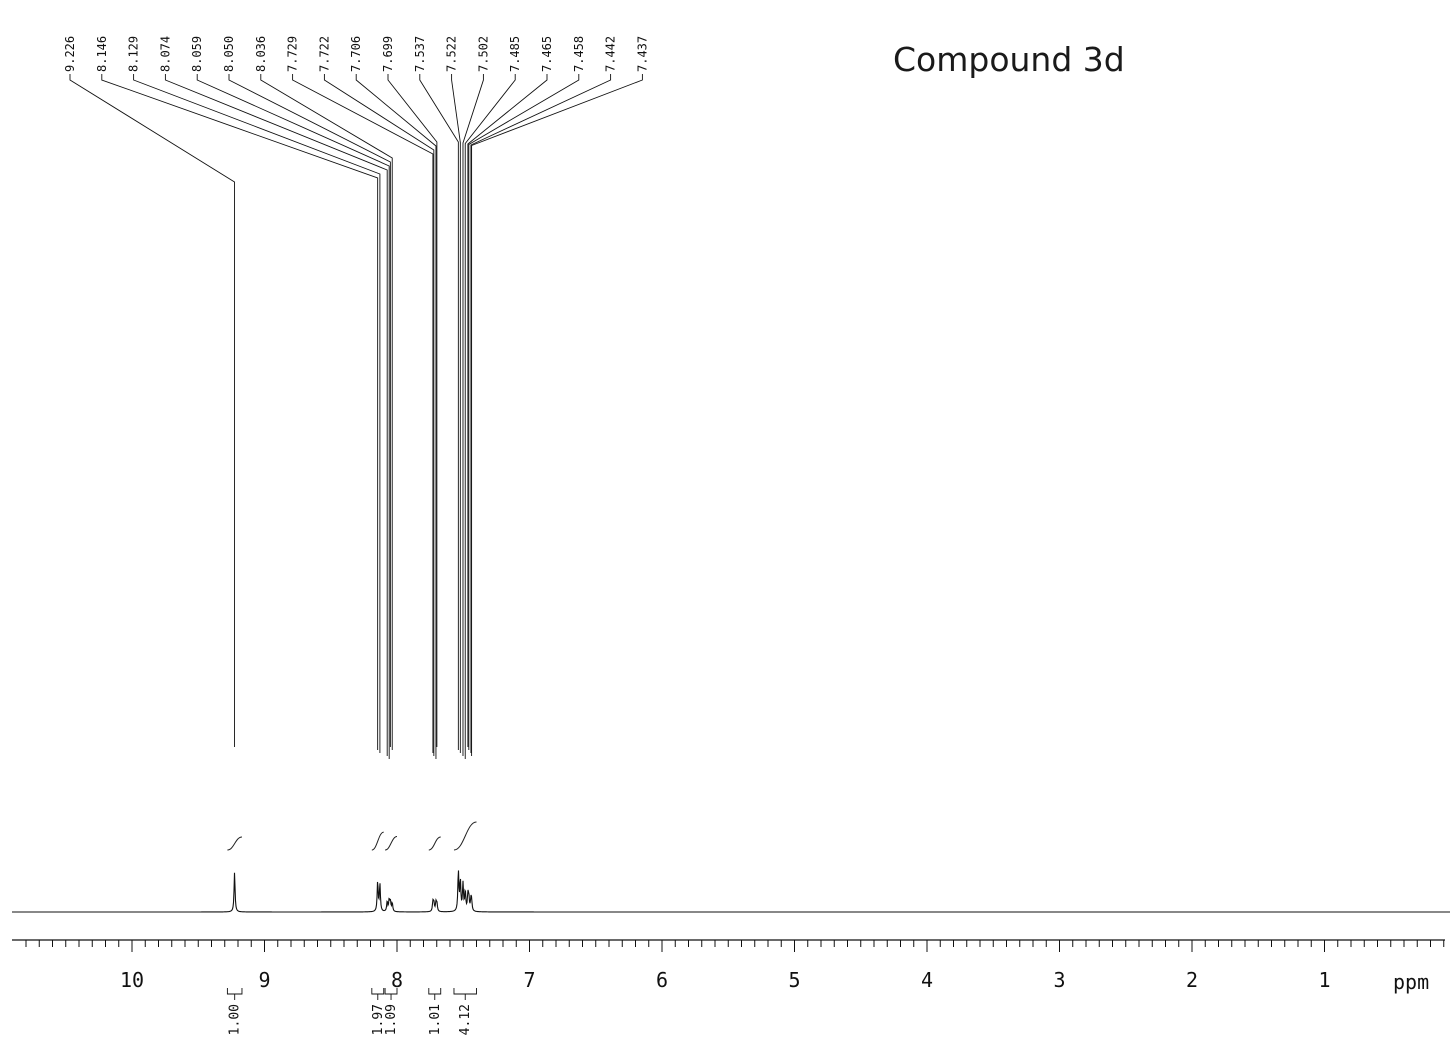 The height and width of the screenshot is (1055, 1453). Describe the element at coordinates (642, 54) in the screenshot. I see `peak-shift-label: 7.437` at that location.